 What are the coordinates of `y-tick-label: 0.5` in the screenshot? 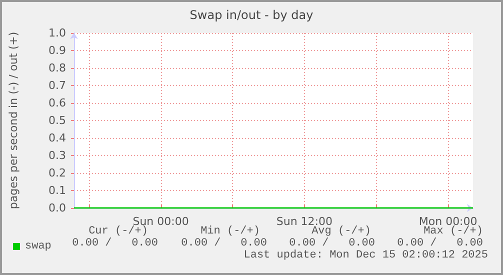 It's located at (57, 120).